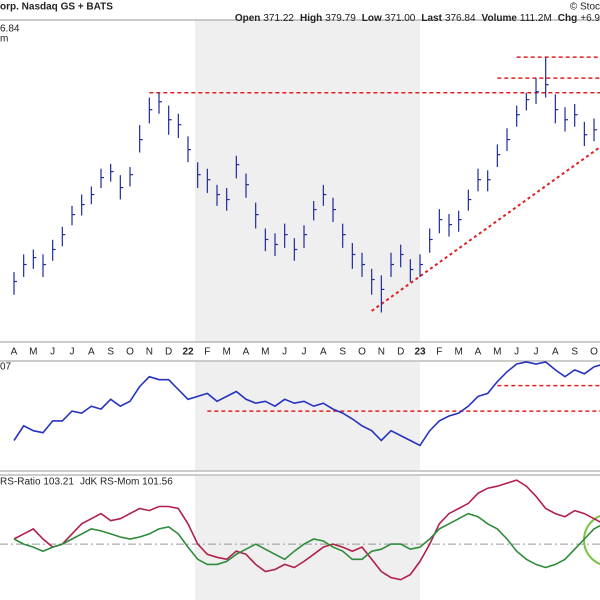  Describe the element at coordinates (10, 29) in the screenshot. I see `last-label: 6.84` at that location.